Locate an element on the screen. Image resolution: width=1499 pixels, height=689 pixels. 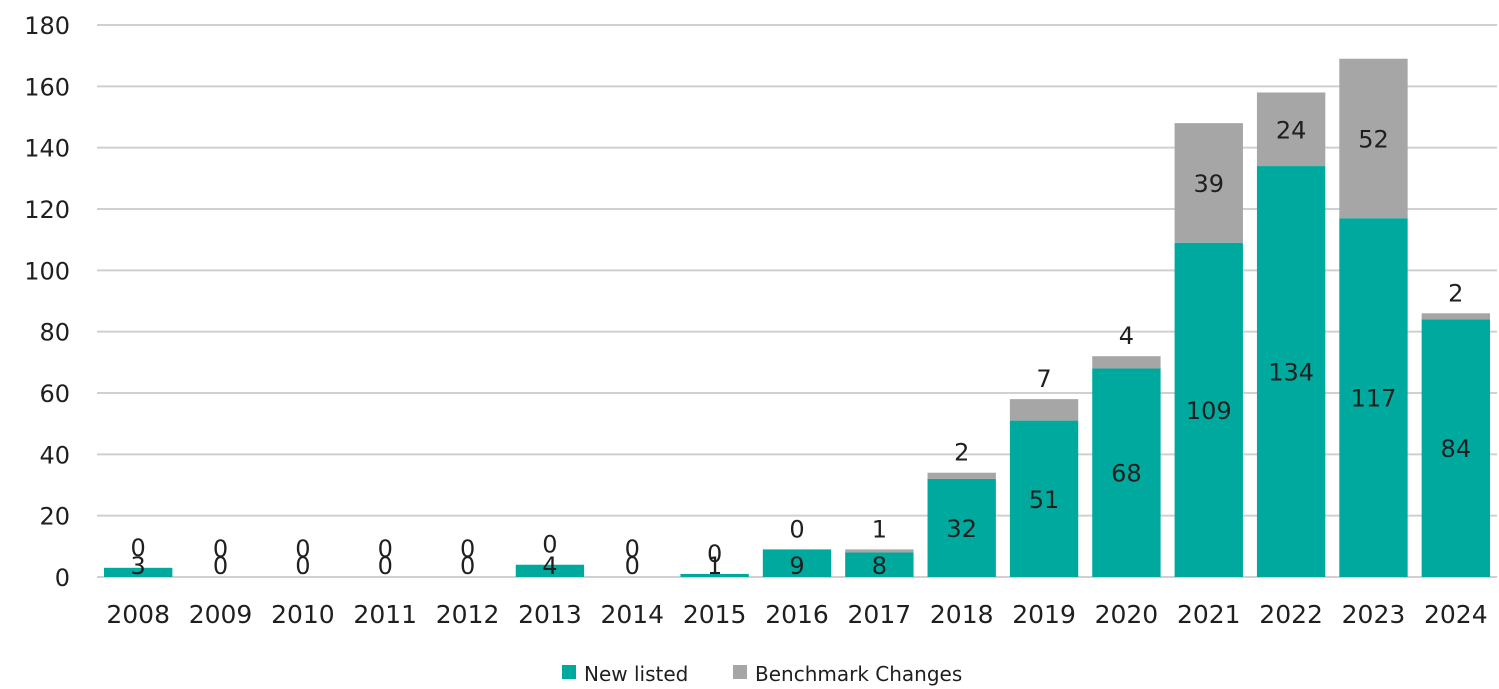
data-label-new-listed: 68 is located at coordinates (1126, 474).